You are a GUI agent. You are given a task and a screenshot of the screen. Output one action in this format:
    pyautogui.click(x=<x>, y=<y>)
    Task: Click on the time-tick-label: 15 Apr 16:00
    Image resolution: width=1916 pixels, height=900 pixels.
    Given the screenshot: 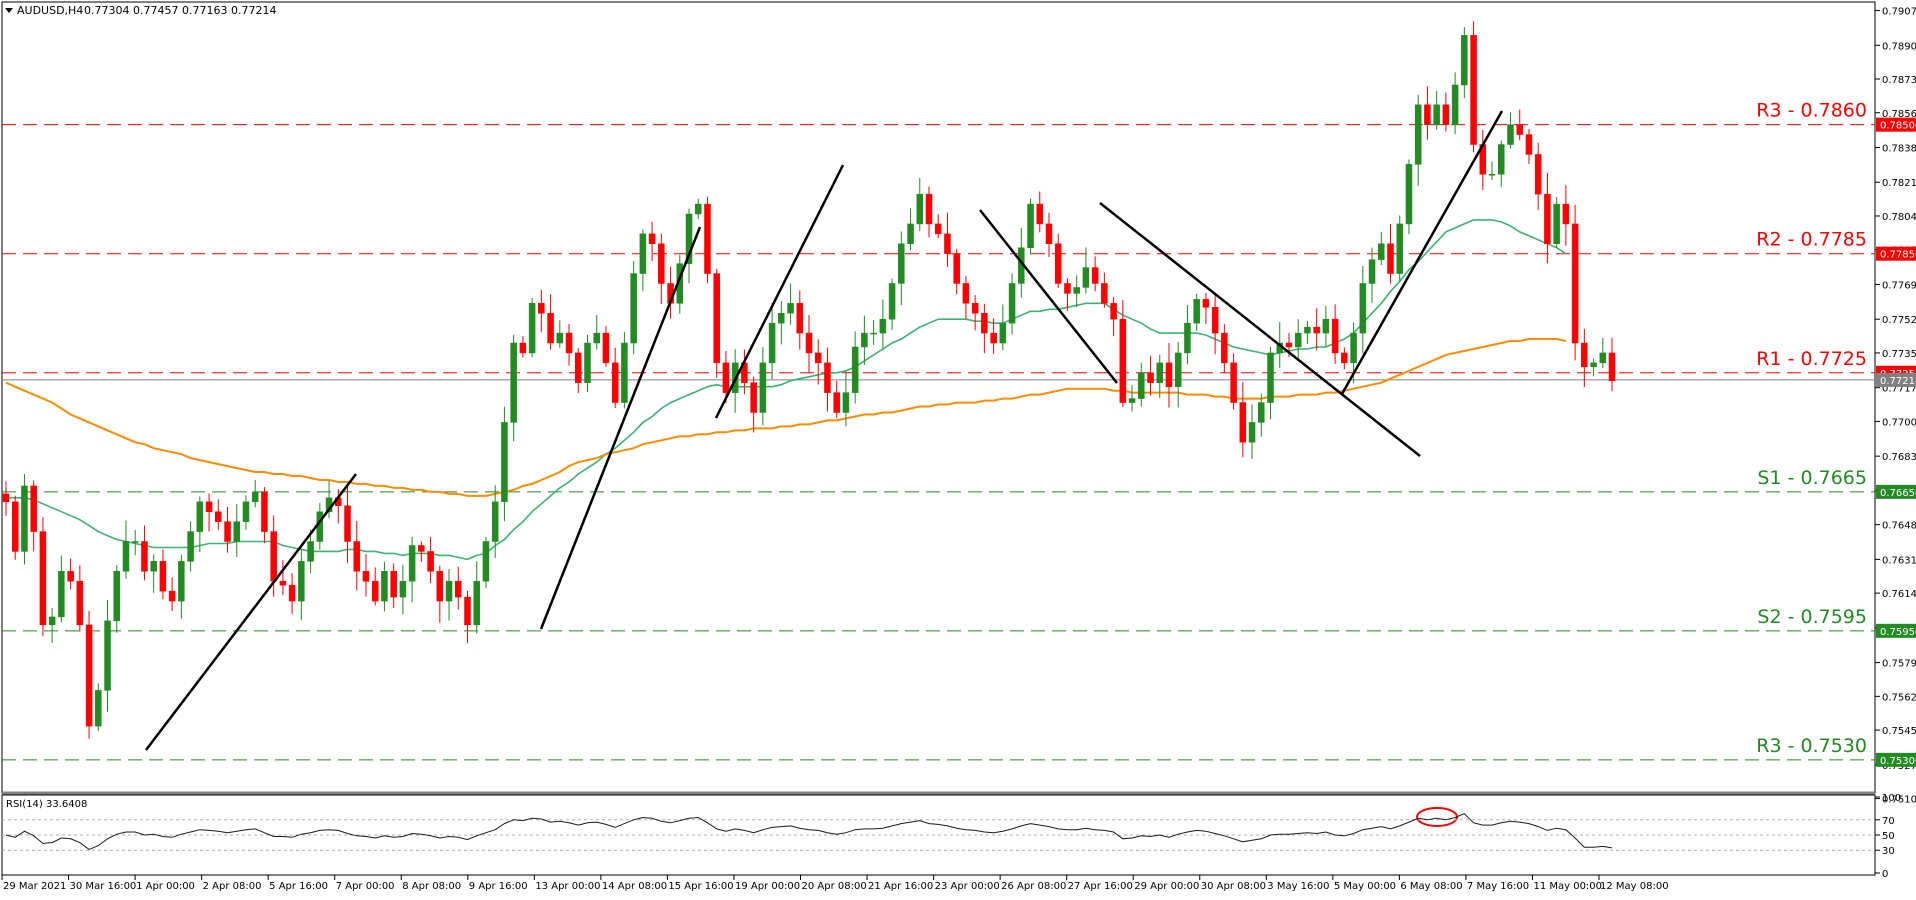 What is the action you would take?
    pyautogui.click(x=700, y=886)
    